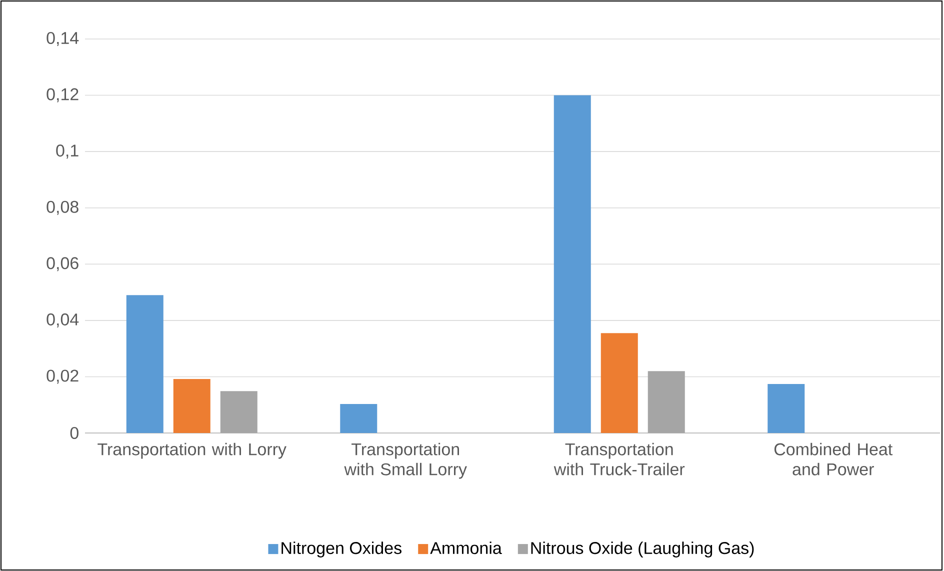 The width and height of the screenshot is (944, 571). Describe the element at coordinates (62, 39) in the screenshot. I see `y-tick-label: 0,14` at that location.